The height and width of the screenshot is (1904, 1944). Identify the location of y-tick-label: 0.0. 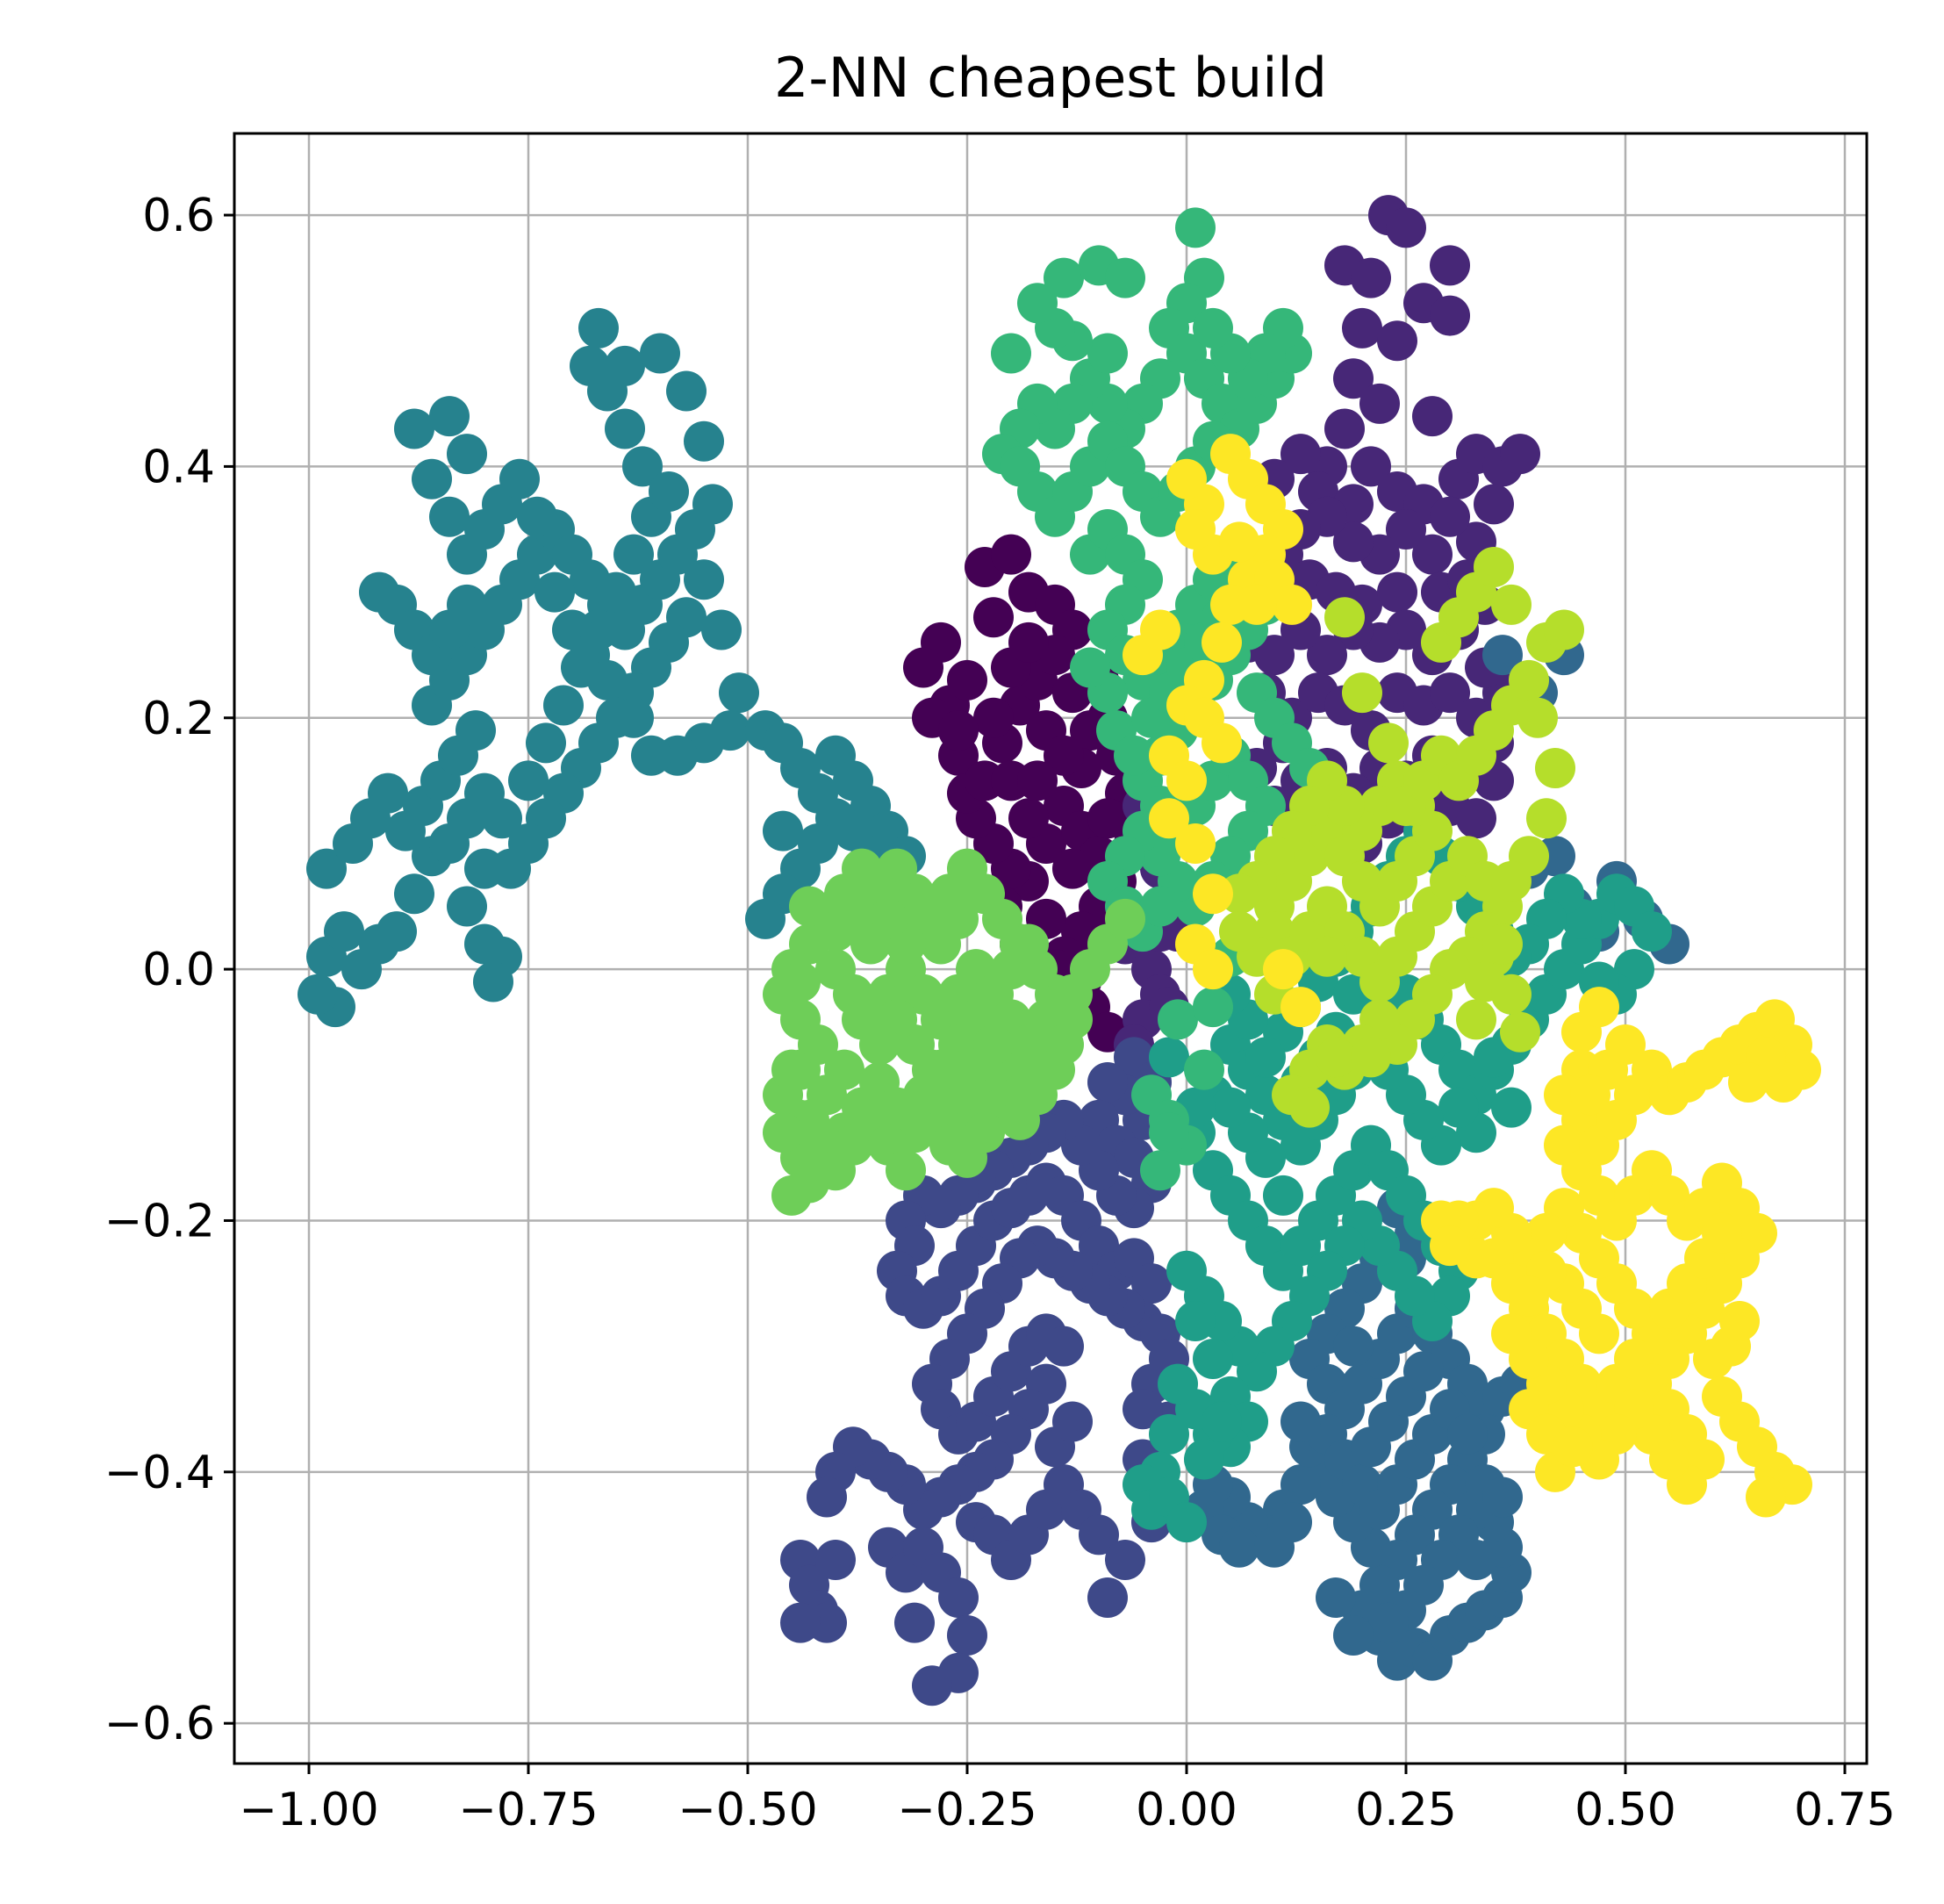
(178, 970).